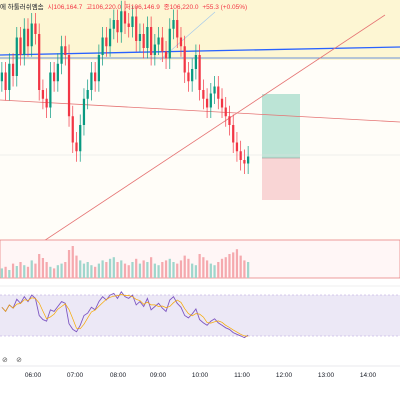  Describe the element at coordinates (225, 7) in the screenshot. I see `change-value: +55.3 (+0.05%)` at that location.